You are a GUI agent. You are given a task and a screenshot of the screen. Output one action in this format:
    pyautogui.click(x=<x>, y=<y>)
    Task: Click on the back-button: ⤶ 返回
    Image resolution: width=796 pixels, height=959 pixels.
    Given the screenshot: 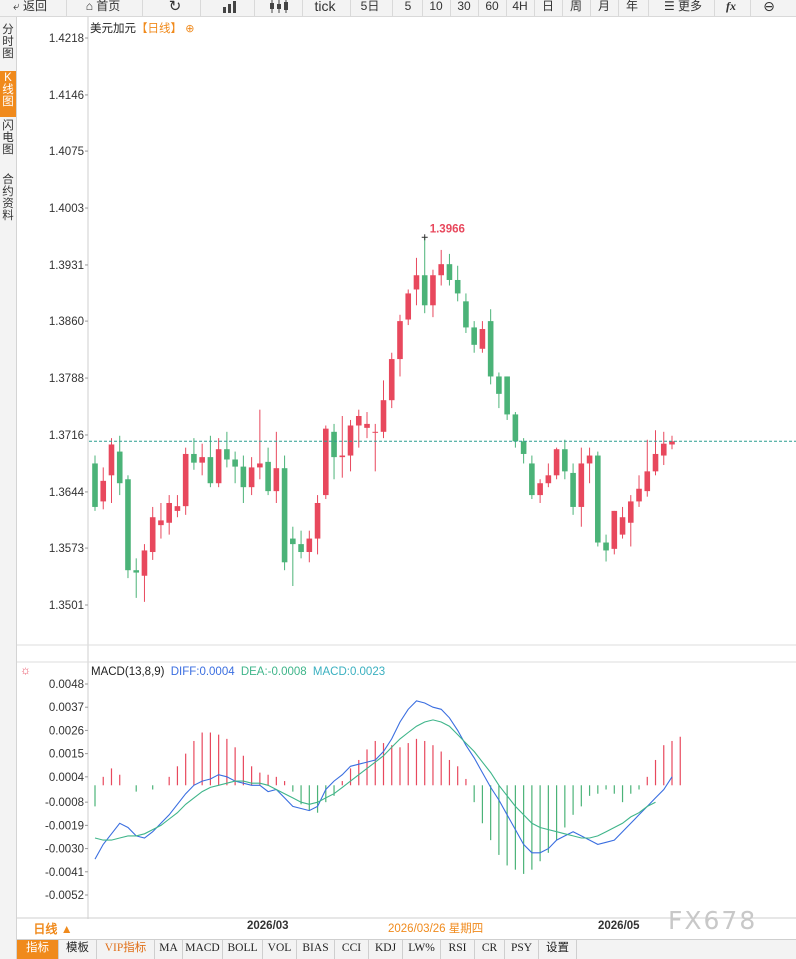 What is the action you would take?
    pyautogui.click(x=30, y=8)
    